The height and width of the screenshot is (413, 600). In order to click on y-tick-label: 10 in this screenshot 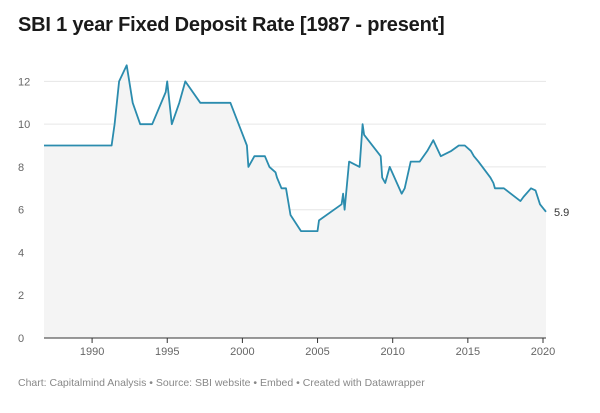, I will do `click(24, 125)`.